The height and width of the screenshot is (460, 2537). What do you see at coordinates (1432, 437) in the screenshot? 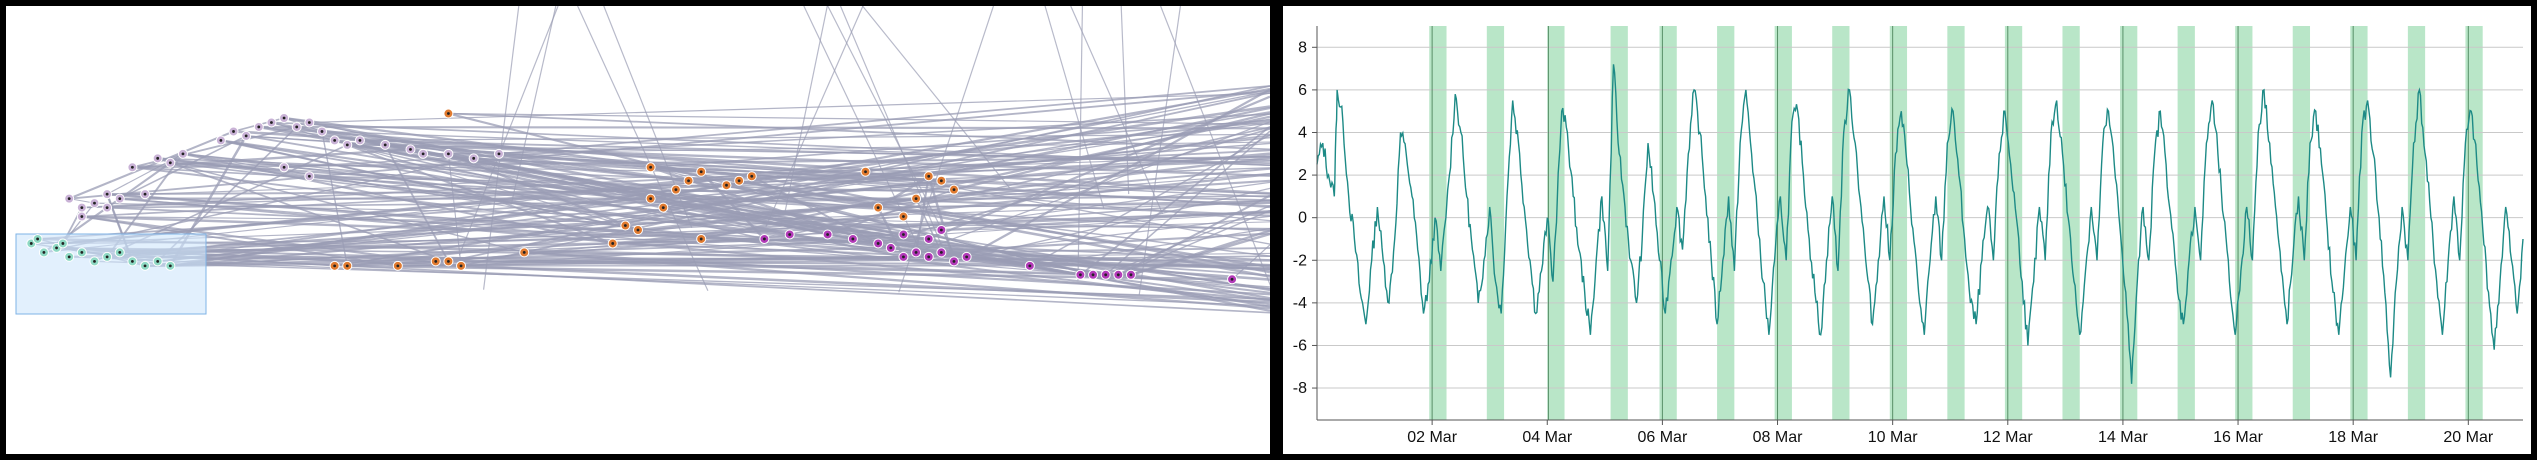
I see `x-tick-label: 02 Mar` at bounding box center [1432, 437].